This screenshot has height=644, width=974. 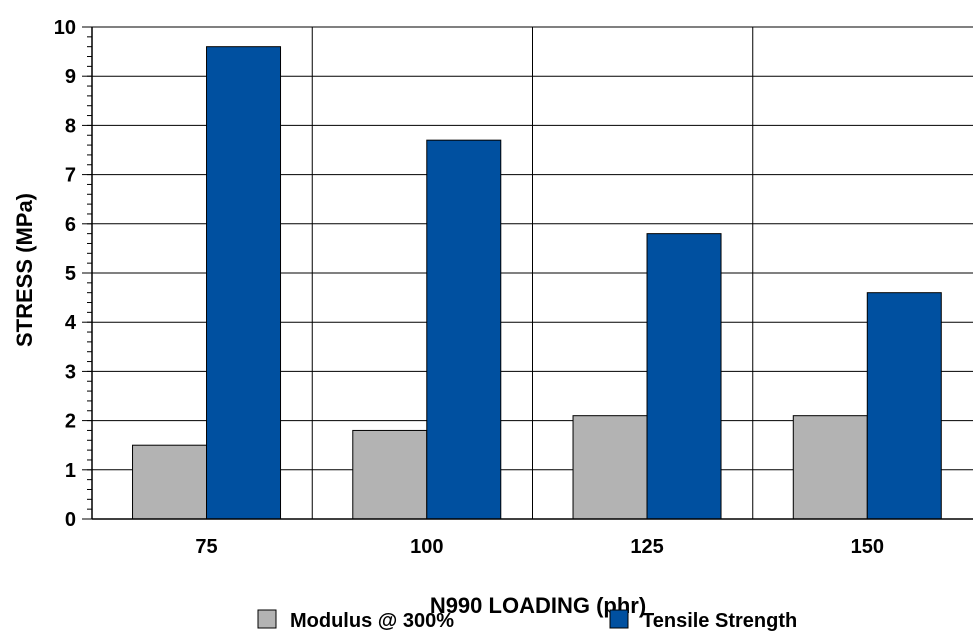 I want to click on y-tick-label: 2, so click(x=70, y=422).